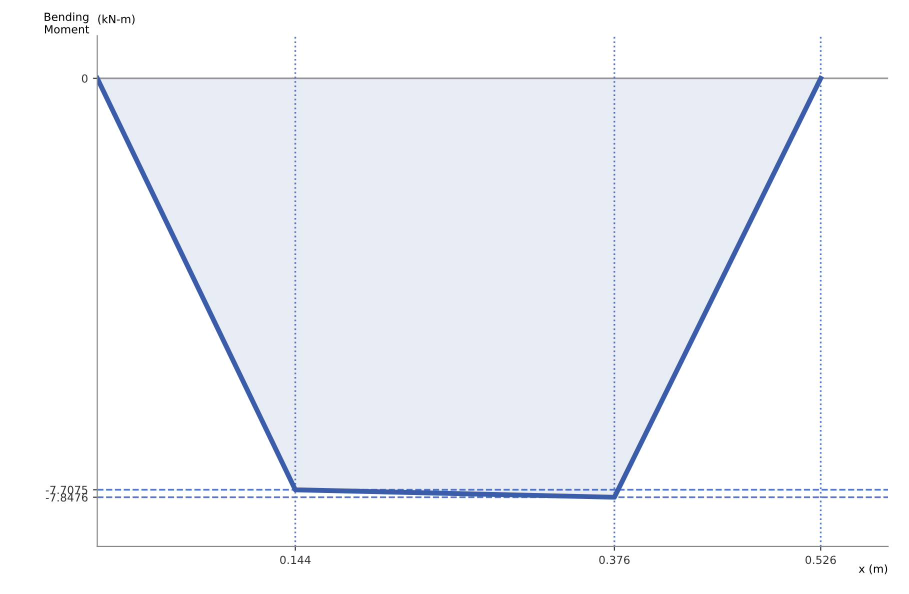 This screenshot has height=594, width=909. I want to click on y-tick-label: 0, so click(85, 78).